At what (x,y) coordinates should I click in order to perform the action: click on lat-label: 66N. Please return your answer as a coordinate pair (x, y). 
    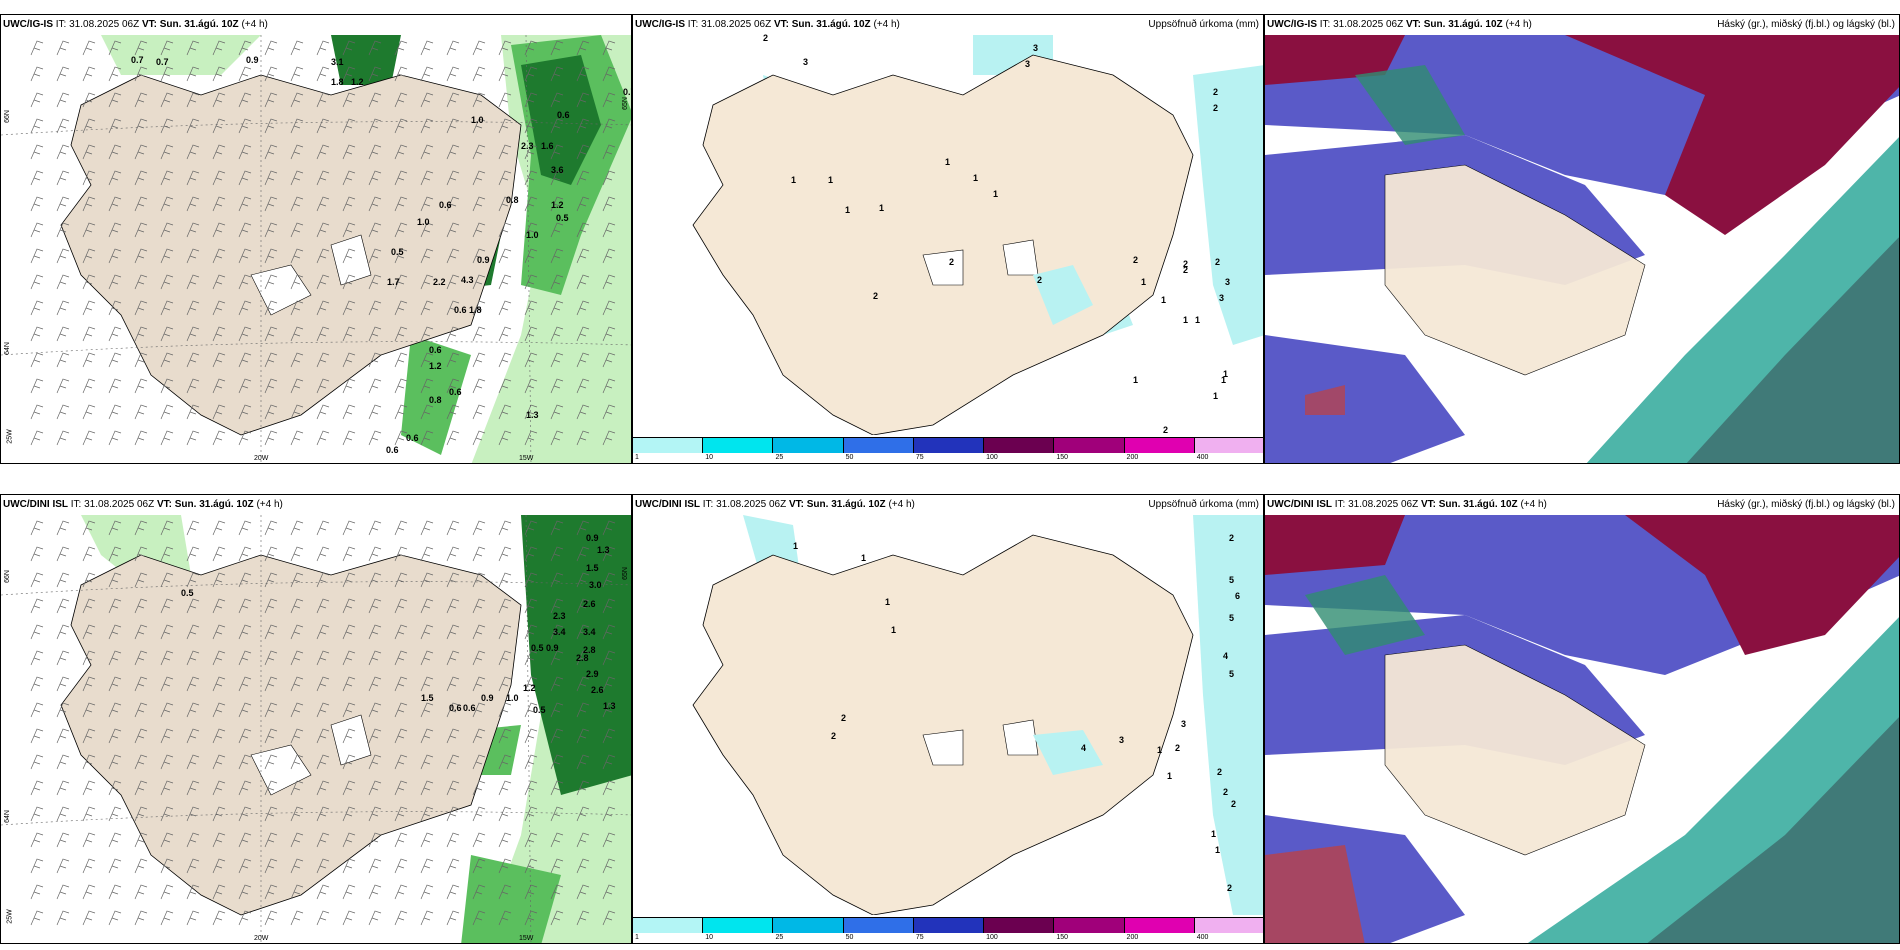
    Looking at the image, I should click on (7, 116).